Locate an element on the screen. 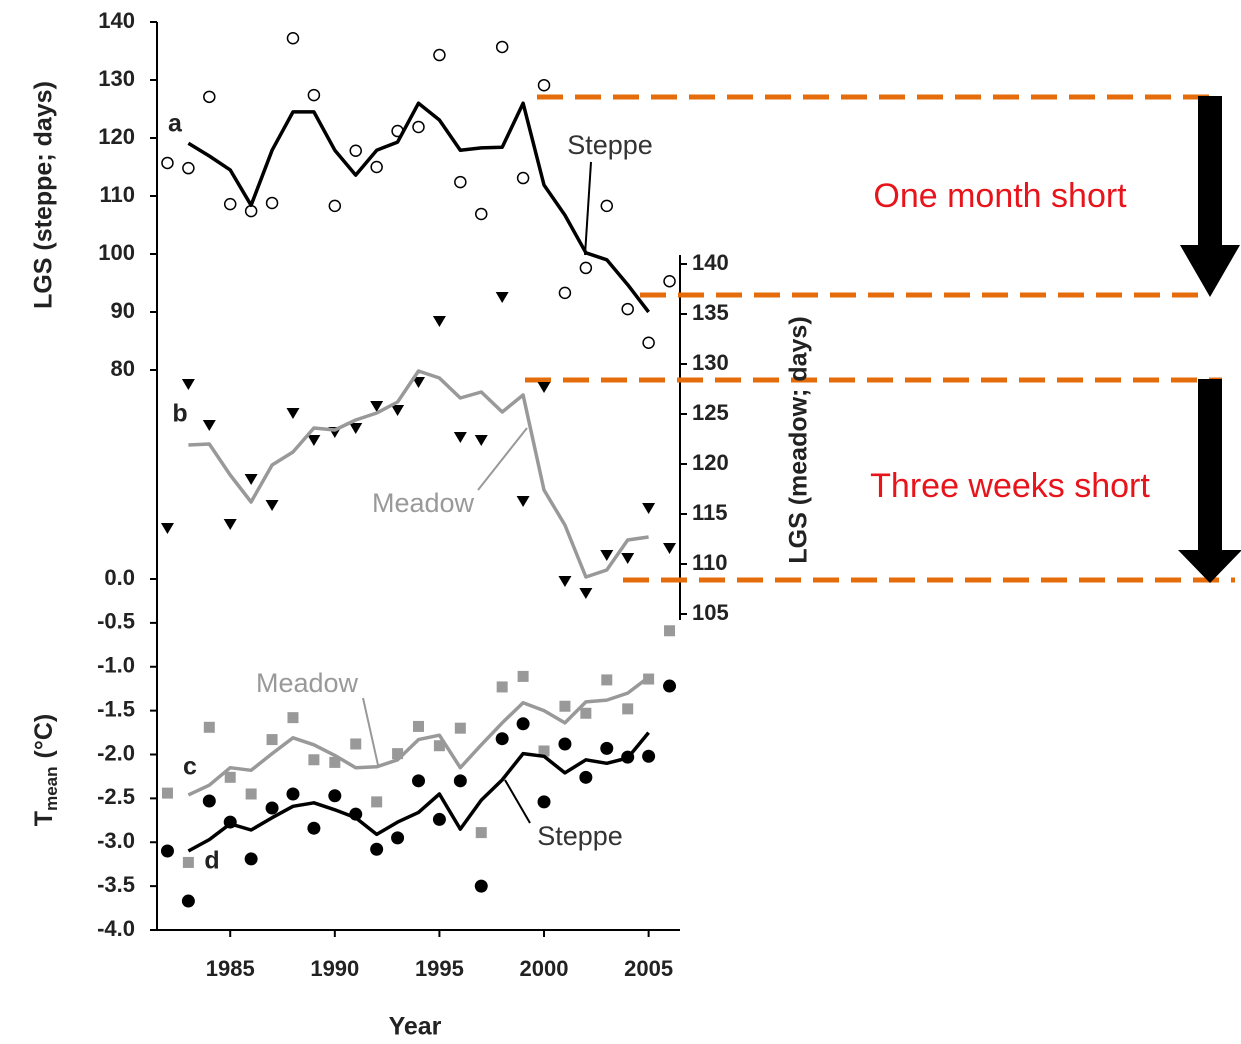 The height and width of the screenshot is (1044, 1241). panel-letter: c is located at coordinates (190, 767).